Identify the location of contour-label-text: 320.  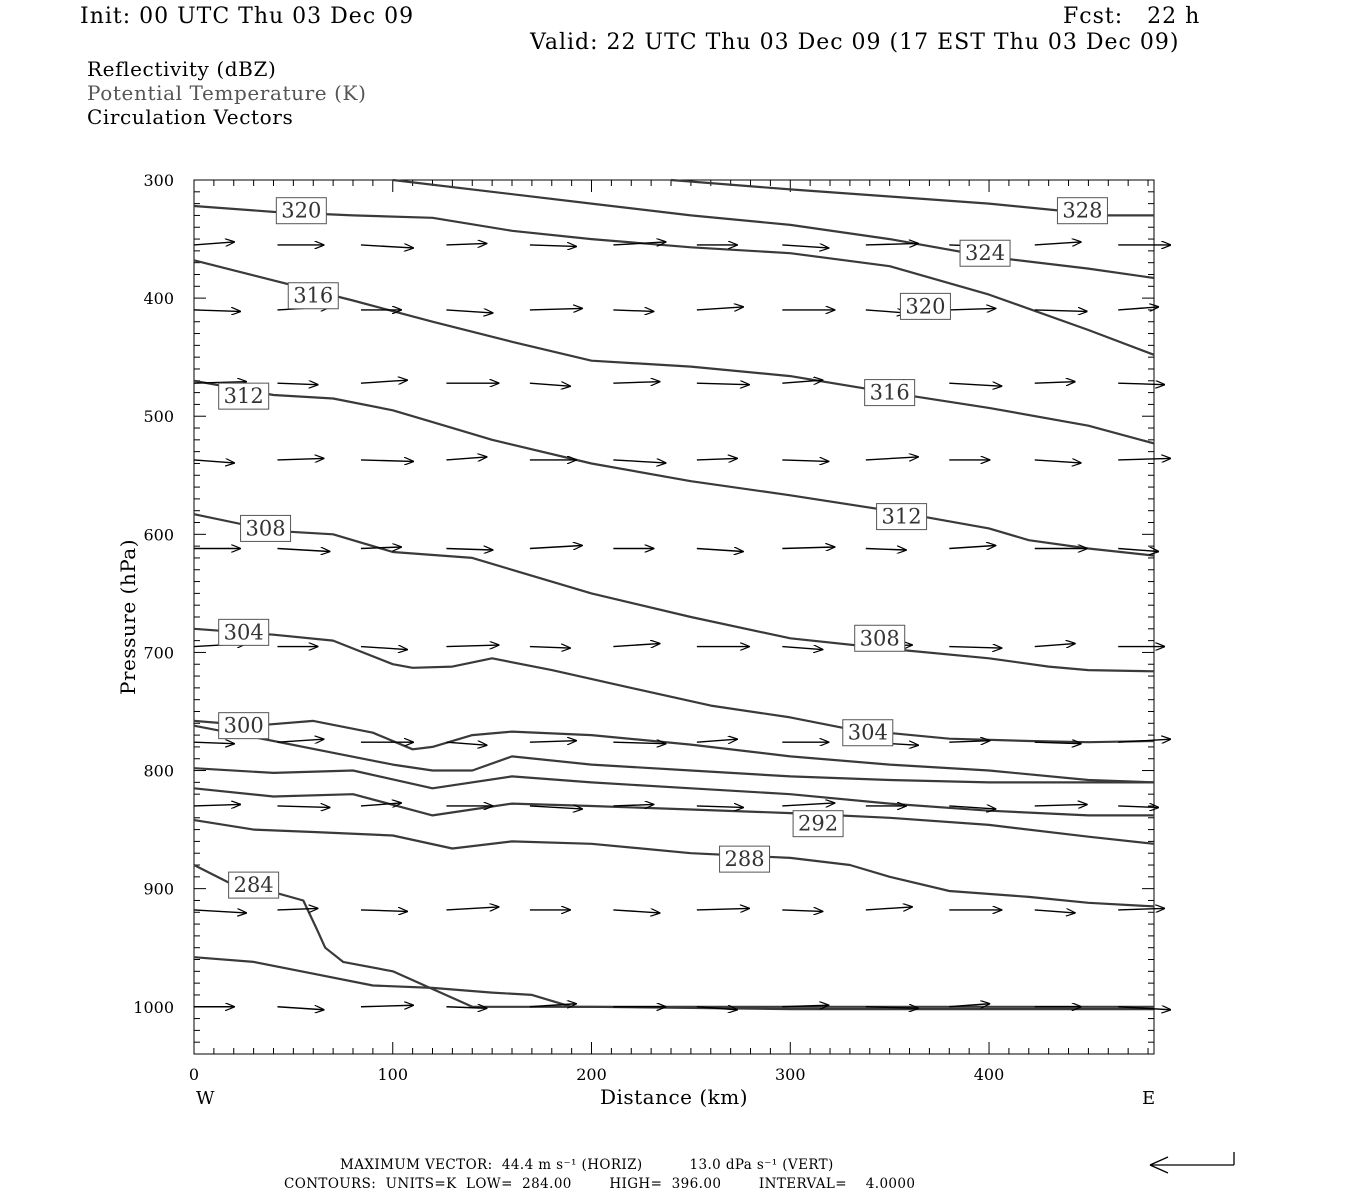
(301, 211).